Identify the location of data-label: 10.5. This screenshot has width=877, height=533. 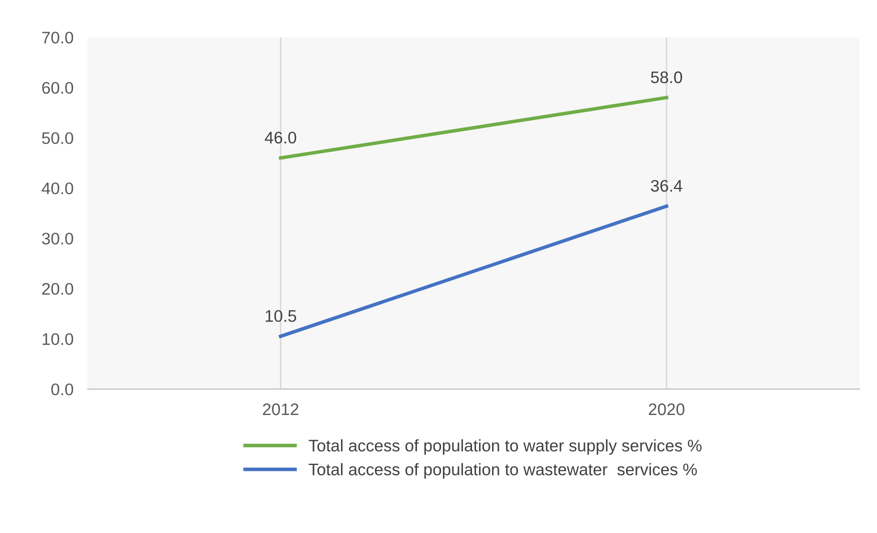
(281, 316).